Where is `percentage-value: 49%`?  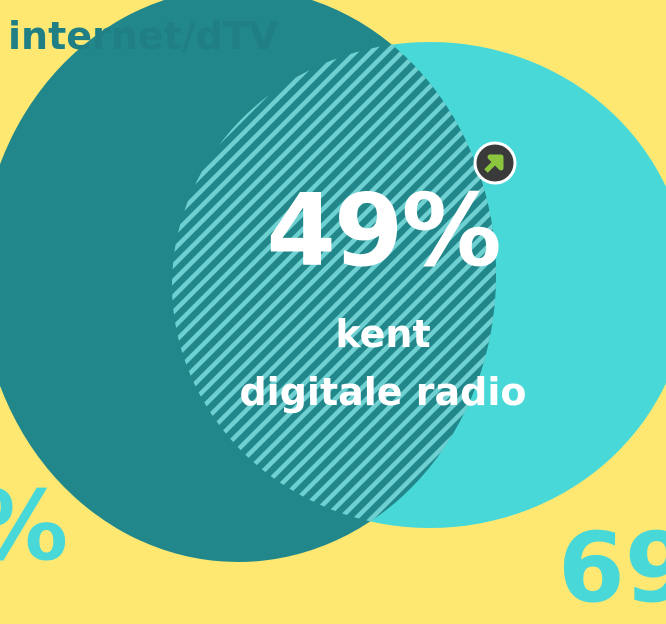 percentage-value: 49% is located at coordinates (383, 230).